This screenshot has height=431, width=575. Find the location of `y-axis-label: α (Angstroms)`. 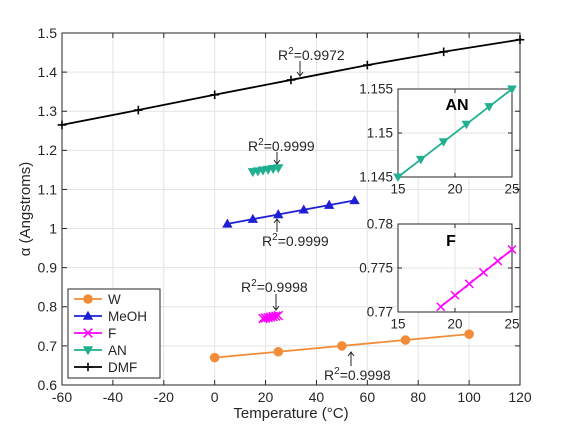

y-axis-label: α (Angstroms) is located at coordinates (25, 209).